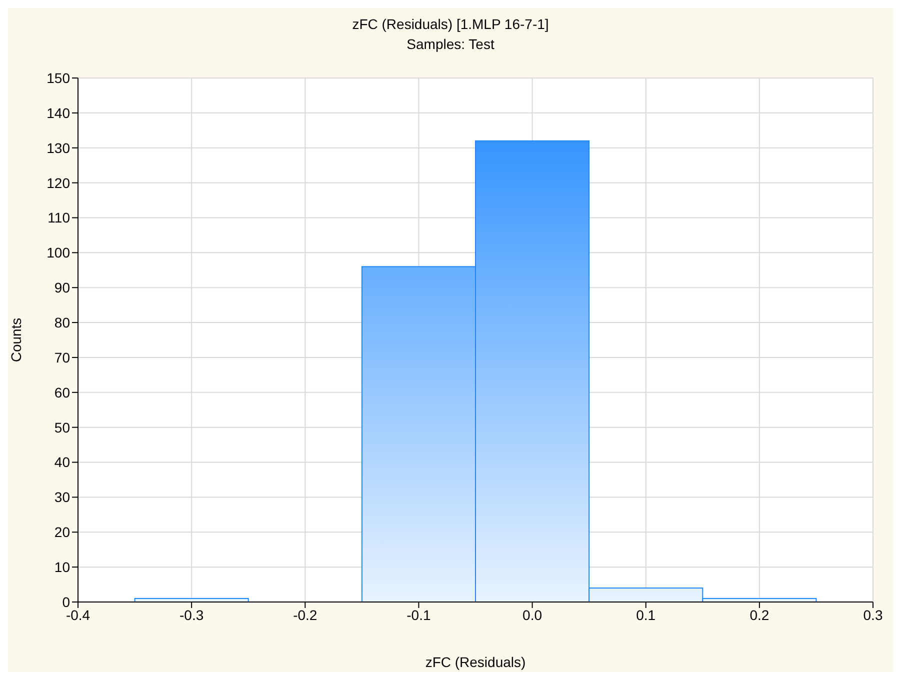 Image resolution: width=901 pixels, height=680 pixels. Describe the element at coordinates (62, 288) in the screenshot. I see `y-tick-label: 90` at that location.